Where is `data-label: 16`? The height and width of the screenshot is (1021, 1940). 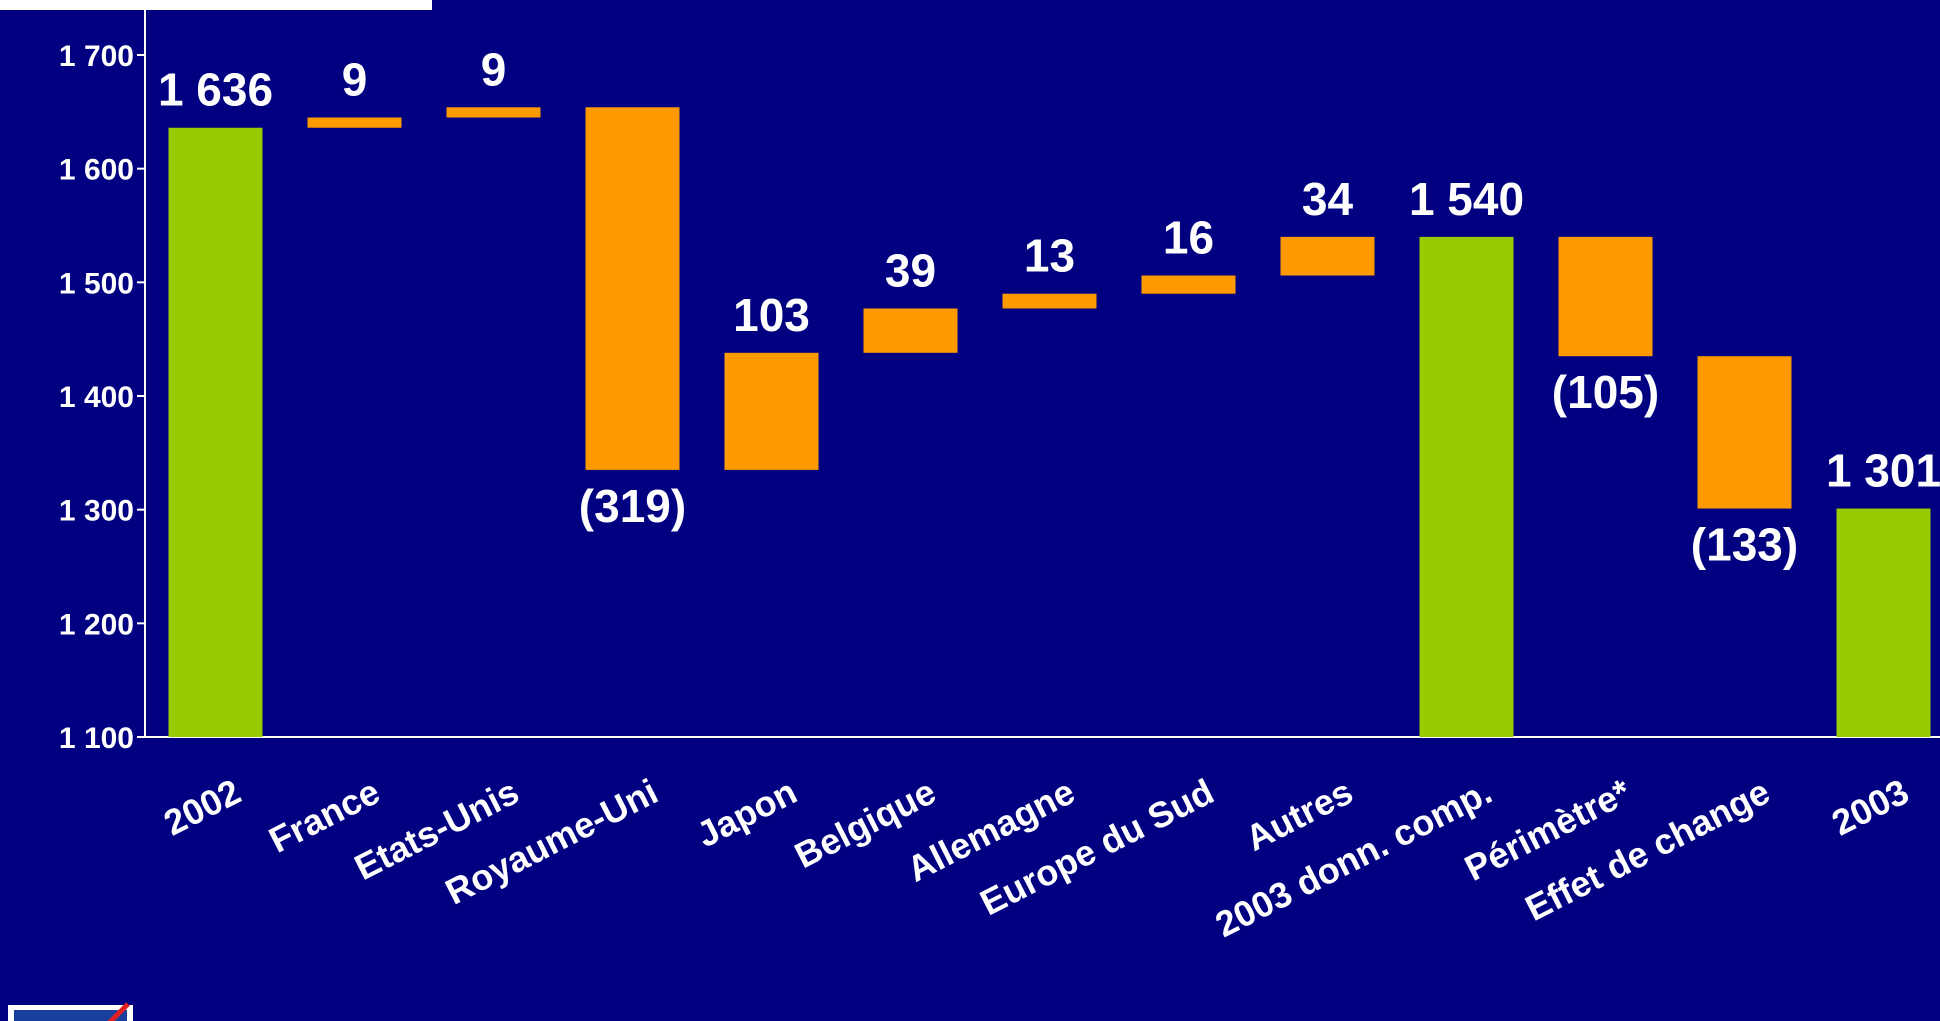
data-label: 16 is located at coordinates (1188, 238).